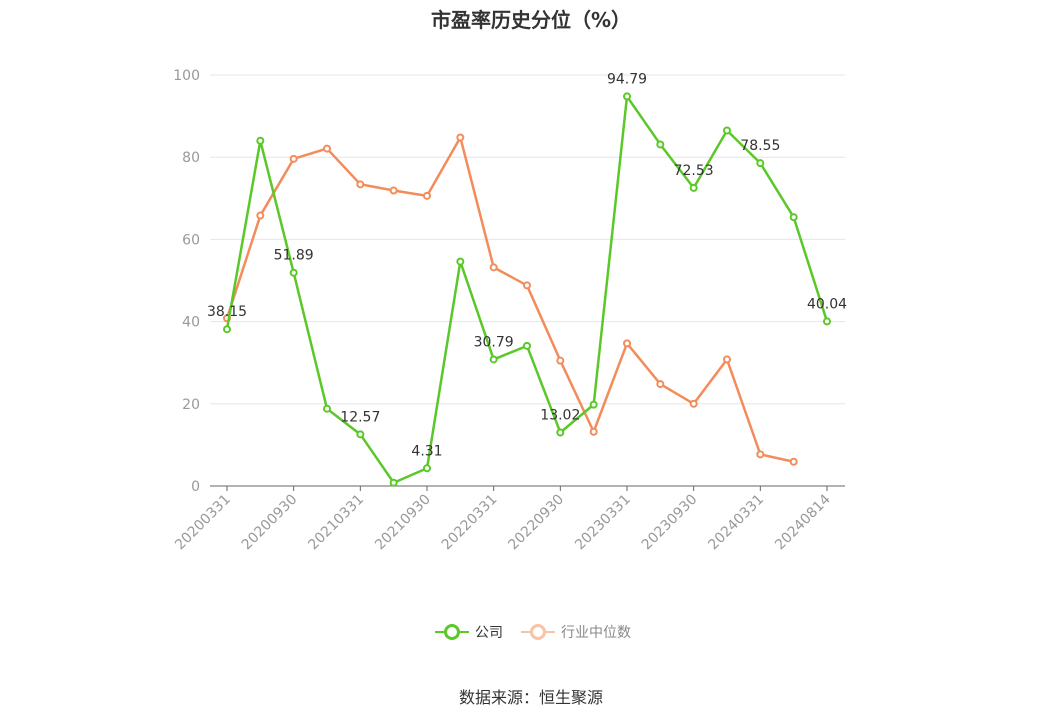 Image resolution: width=1062 pixels, height=718 pixels. I want to click on data-label: 94.79, so click(627, 79).